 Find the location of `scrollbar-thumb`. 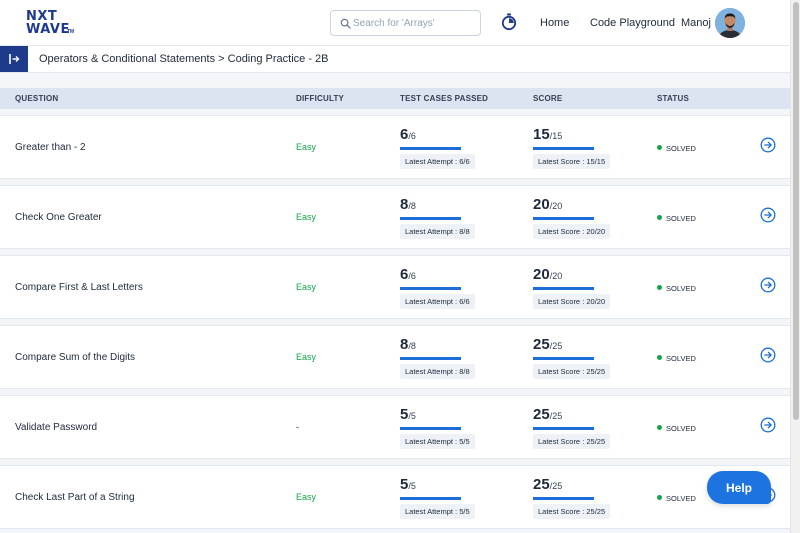

scrollbar-thumb is located at coordinates (796, 211).